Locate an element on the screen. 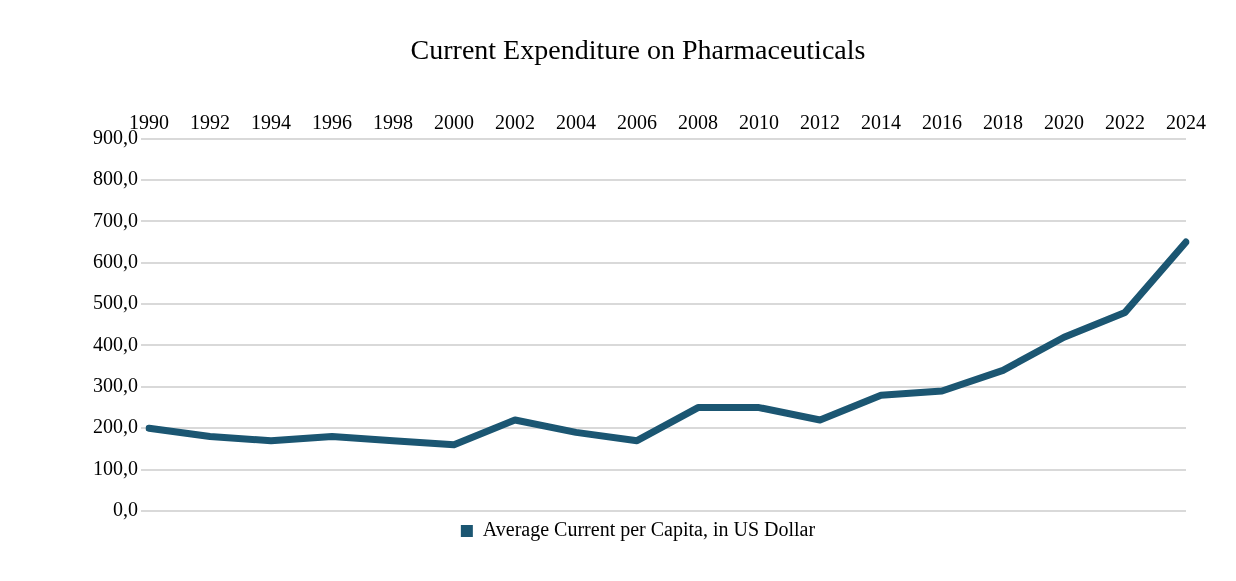 The height and width of the screenshot is (581, 1236). x-tick-label: 2022 is located at coordinates (1125, 121).